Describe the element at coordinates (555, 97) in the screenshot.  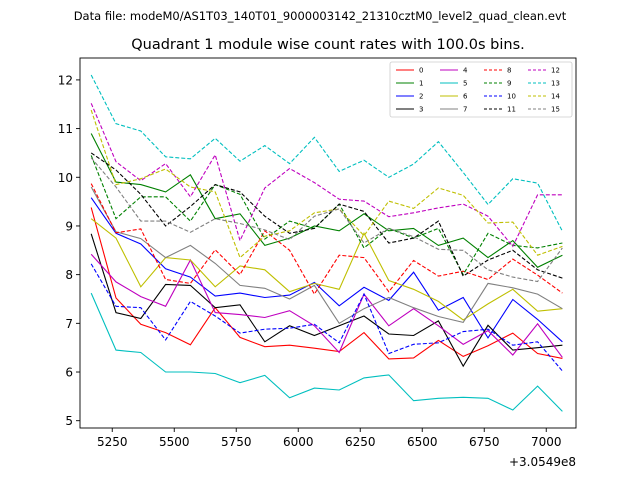
I see `legend-label-14: 14` at that location.